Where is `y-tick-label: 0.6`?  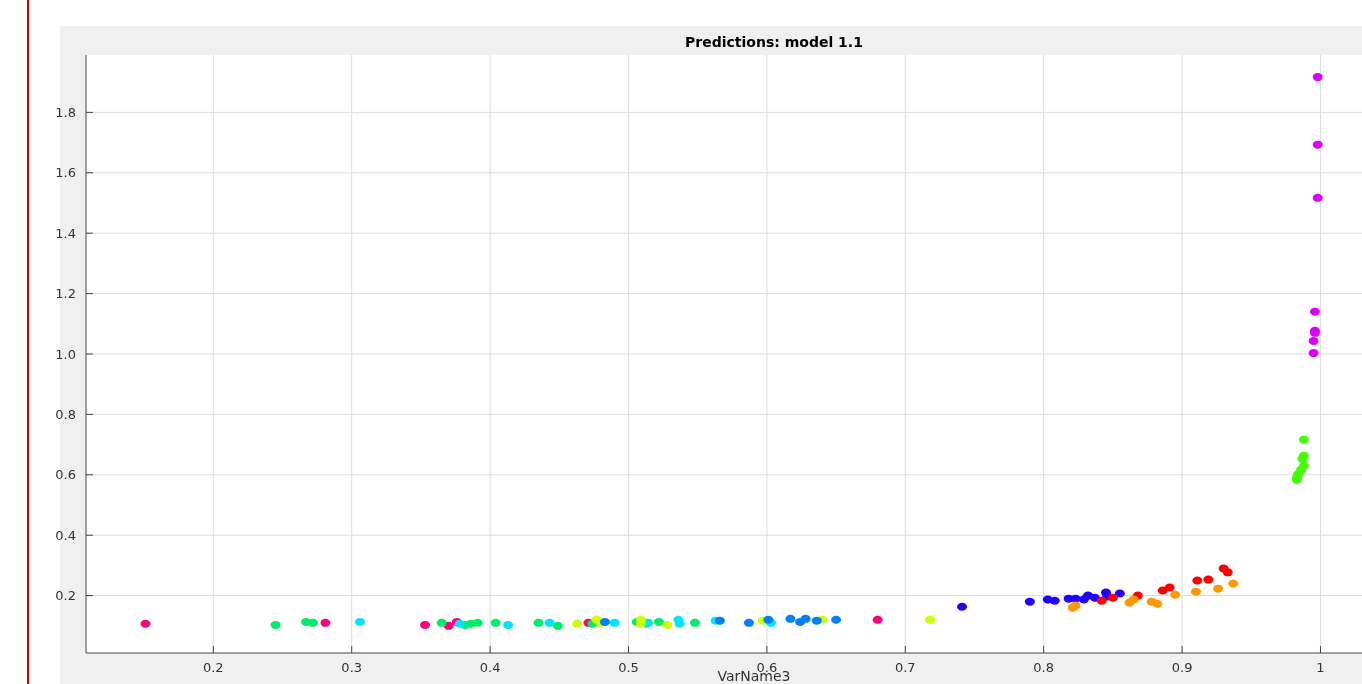 y-tick-label: 0.6 is located at coordinates (65, 475).